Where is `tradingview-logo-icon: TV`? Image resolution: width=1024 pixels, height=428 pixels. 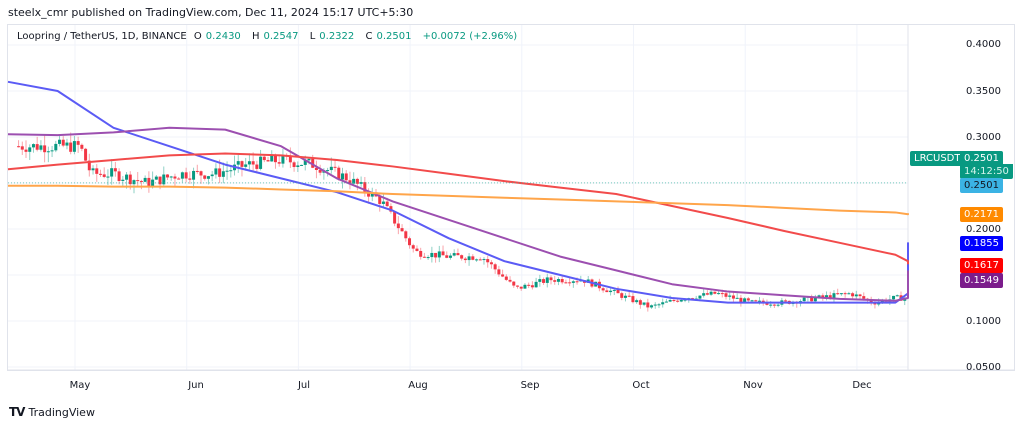
tradingview-logo-icon: TV is located at coordinates (17, 412).